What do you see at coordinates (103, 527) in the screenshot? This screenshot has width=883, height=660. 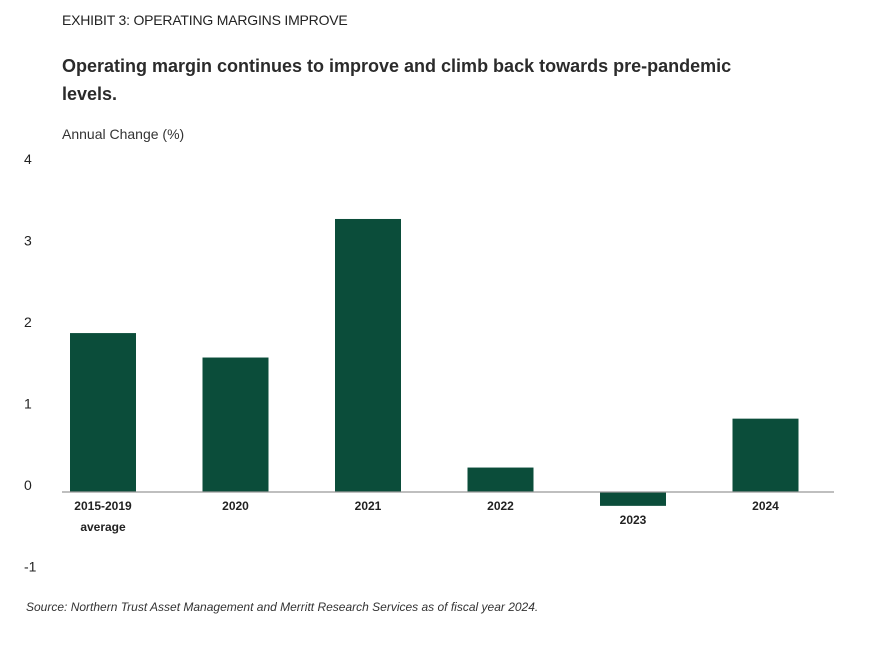 I see `x-category-label: average` at bounding box center [103, 527].